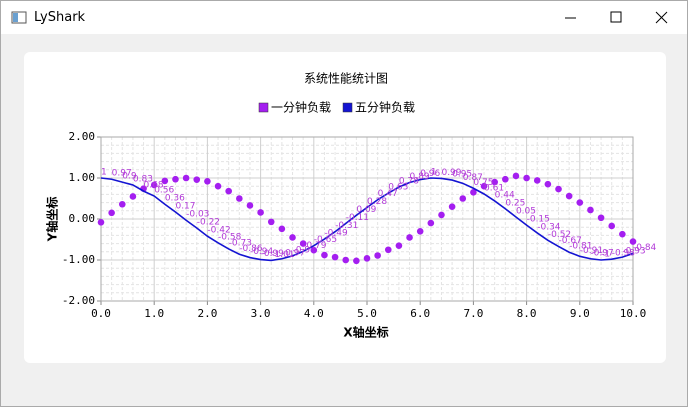 This screenshot has width=688, height=407. What do you see at coordinates (580, 247) in the screenshot?
I see `point-label: -0.81` at bounding box center [580, 247].